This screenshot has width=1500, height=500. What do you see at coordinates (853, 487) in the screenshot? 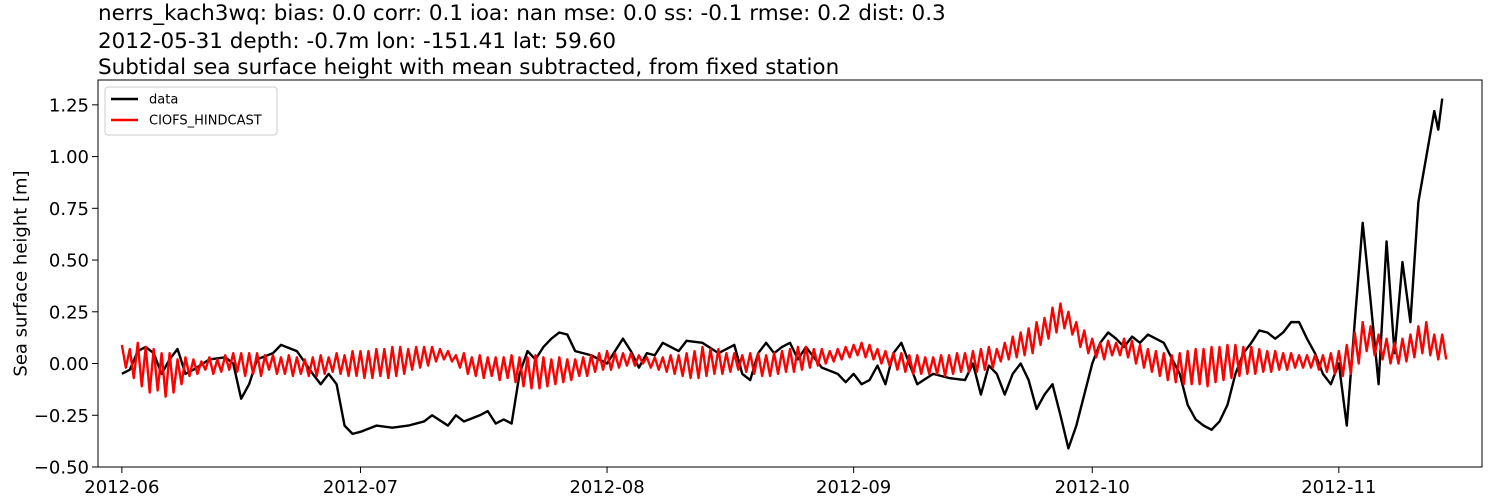
I see `x-tick-label: 2012-09` at bounding box center [853, 487].